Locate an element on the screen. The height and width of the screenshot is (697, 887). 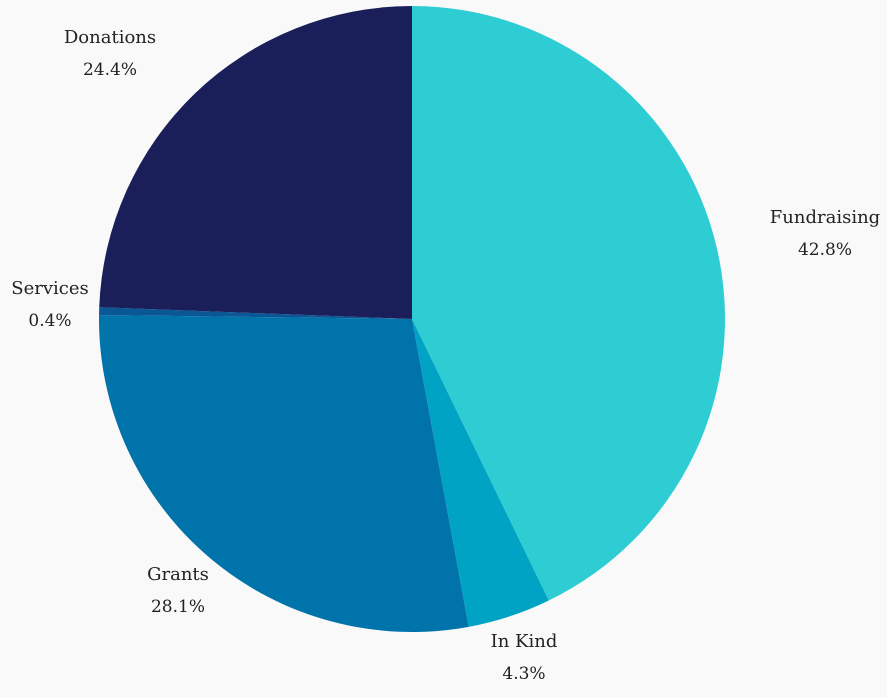
slice-percent-grants: 28.1% is located at coordinates (178, 607).